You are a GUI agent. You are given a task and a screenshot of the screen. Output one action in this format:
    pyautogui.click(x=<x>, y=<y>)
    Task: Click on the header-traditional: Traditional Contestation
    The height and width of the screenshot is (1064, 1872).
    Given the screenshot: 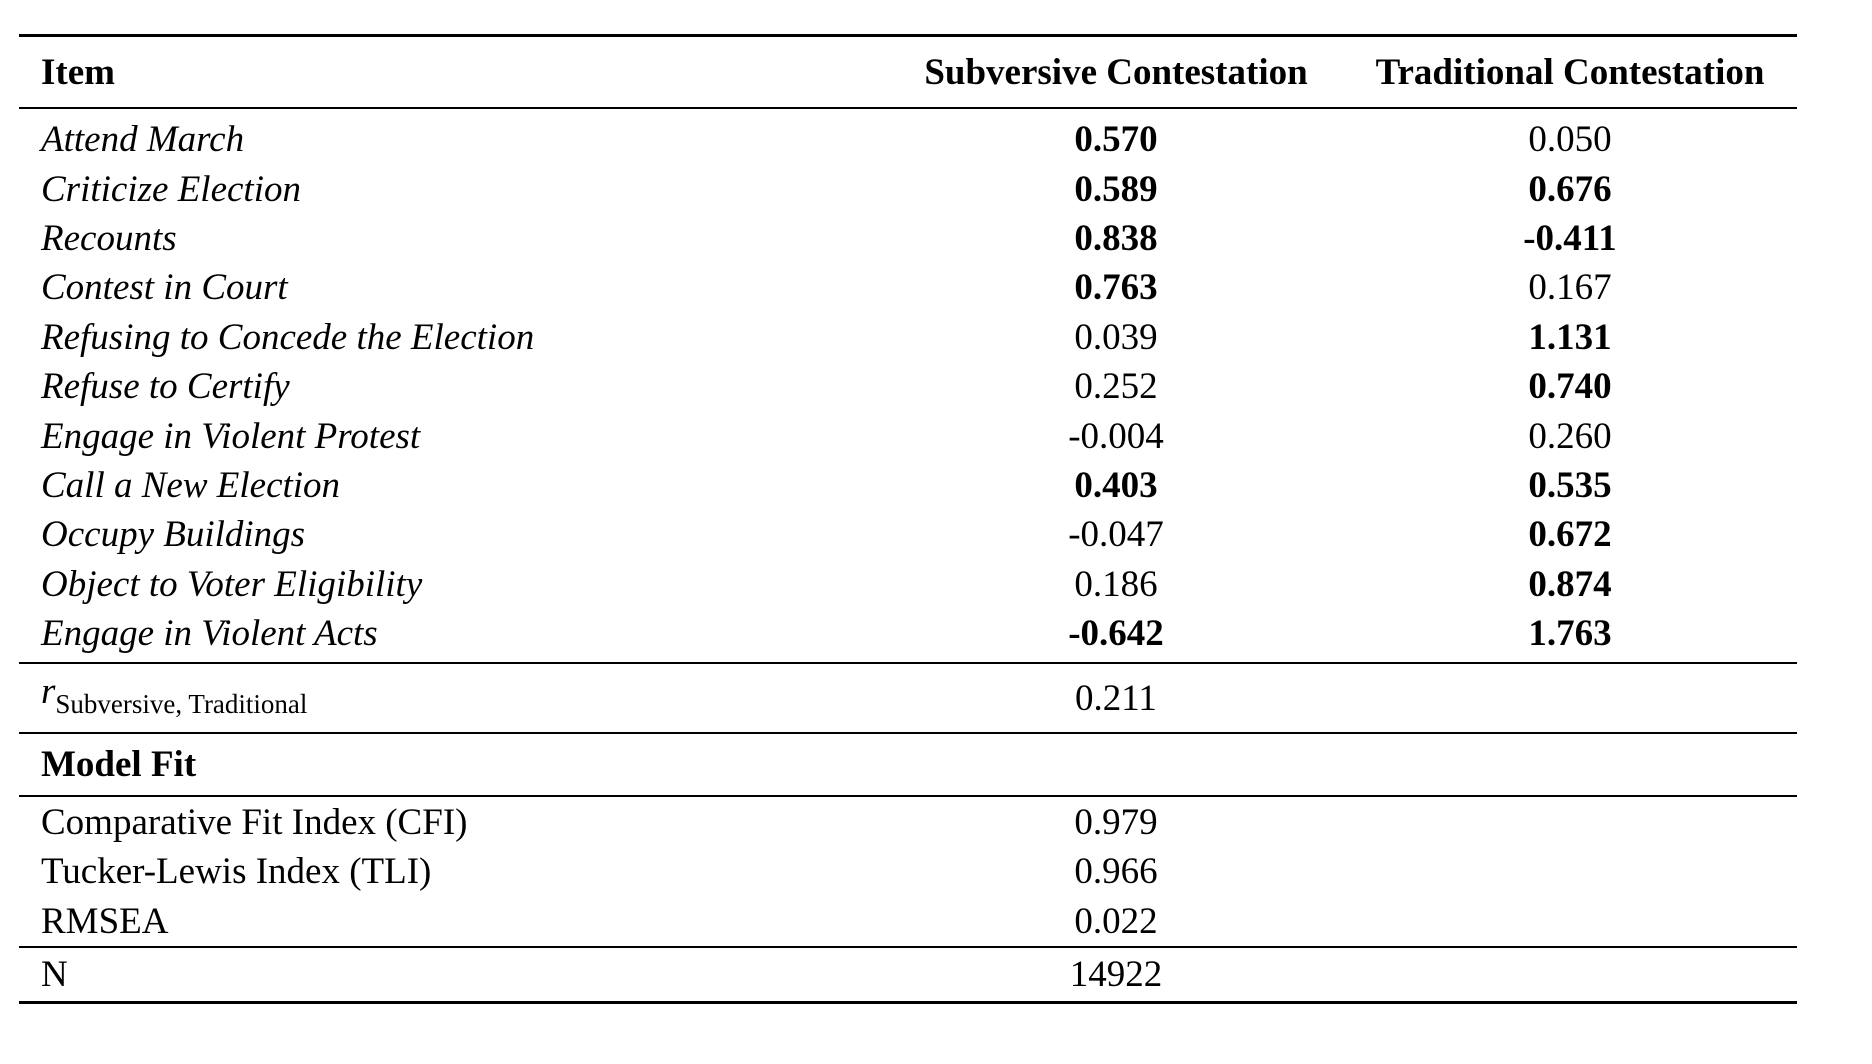 What is the action you would take?
    pyautogui.click(x=1570, y=71)
    